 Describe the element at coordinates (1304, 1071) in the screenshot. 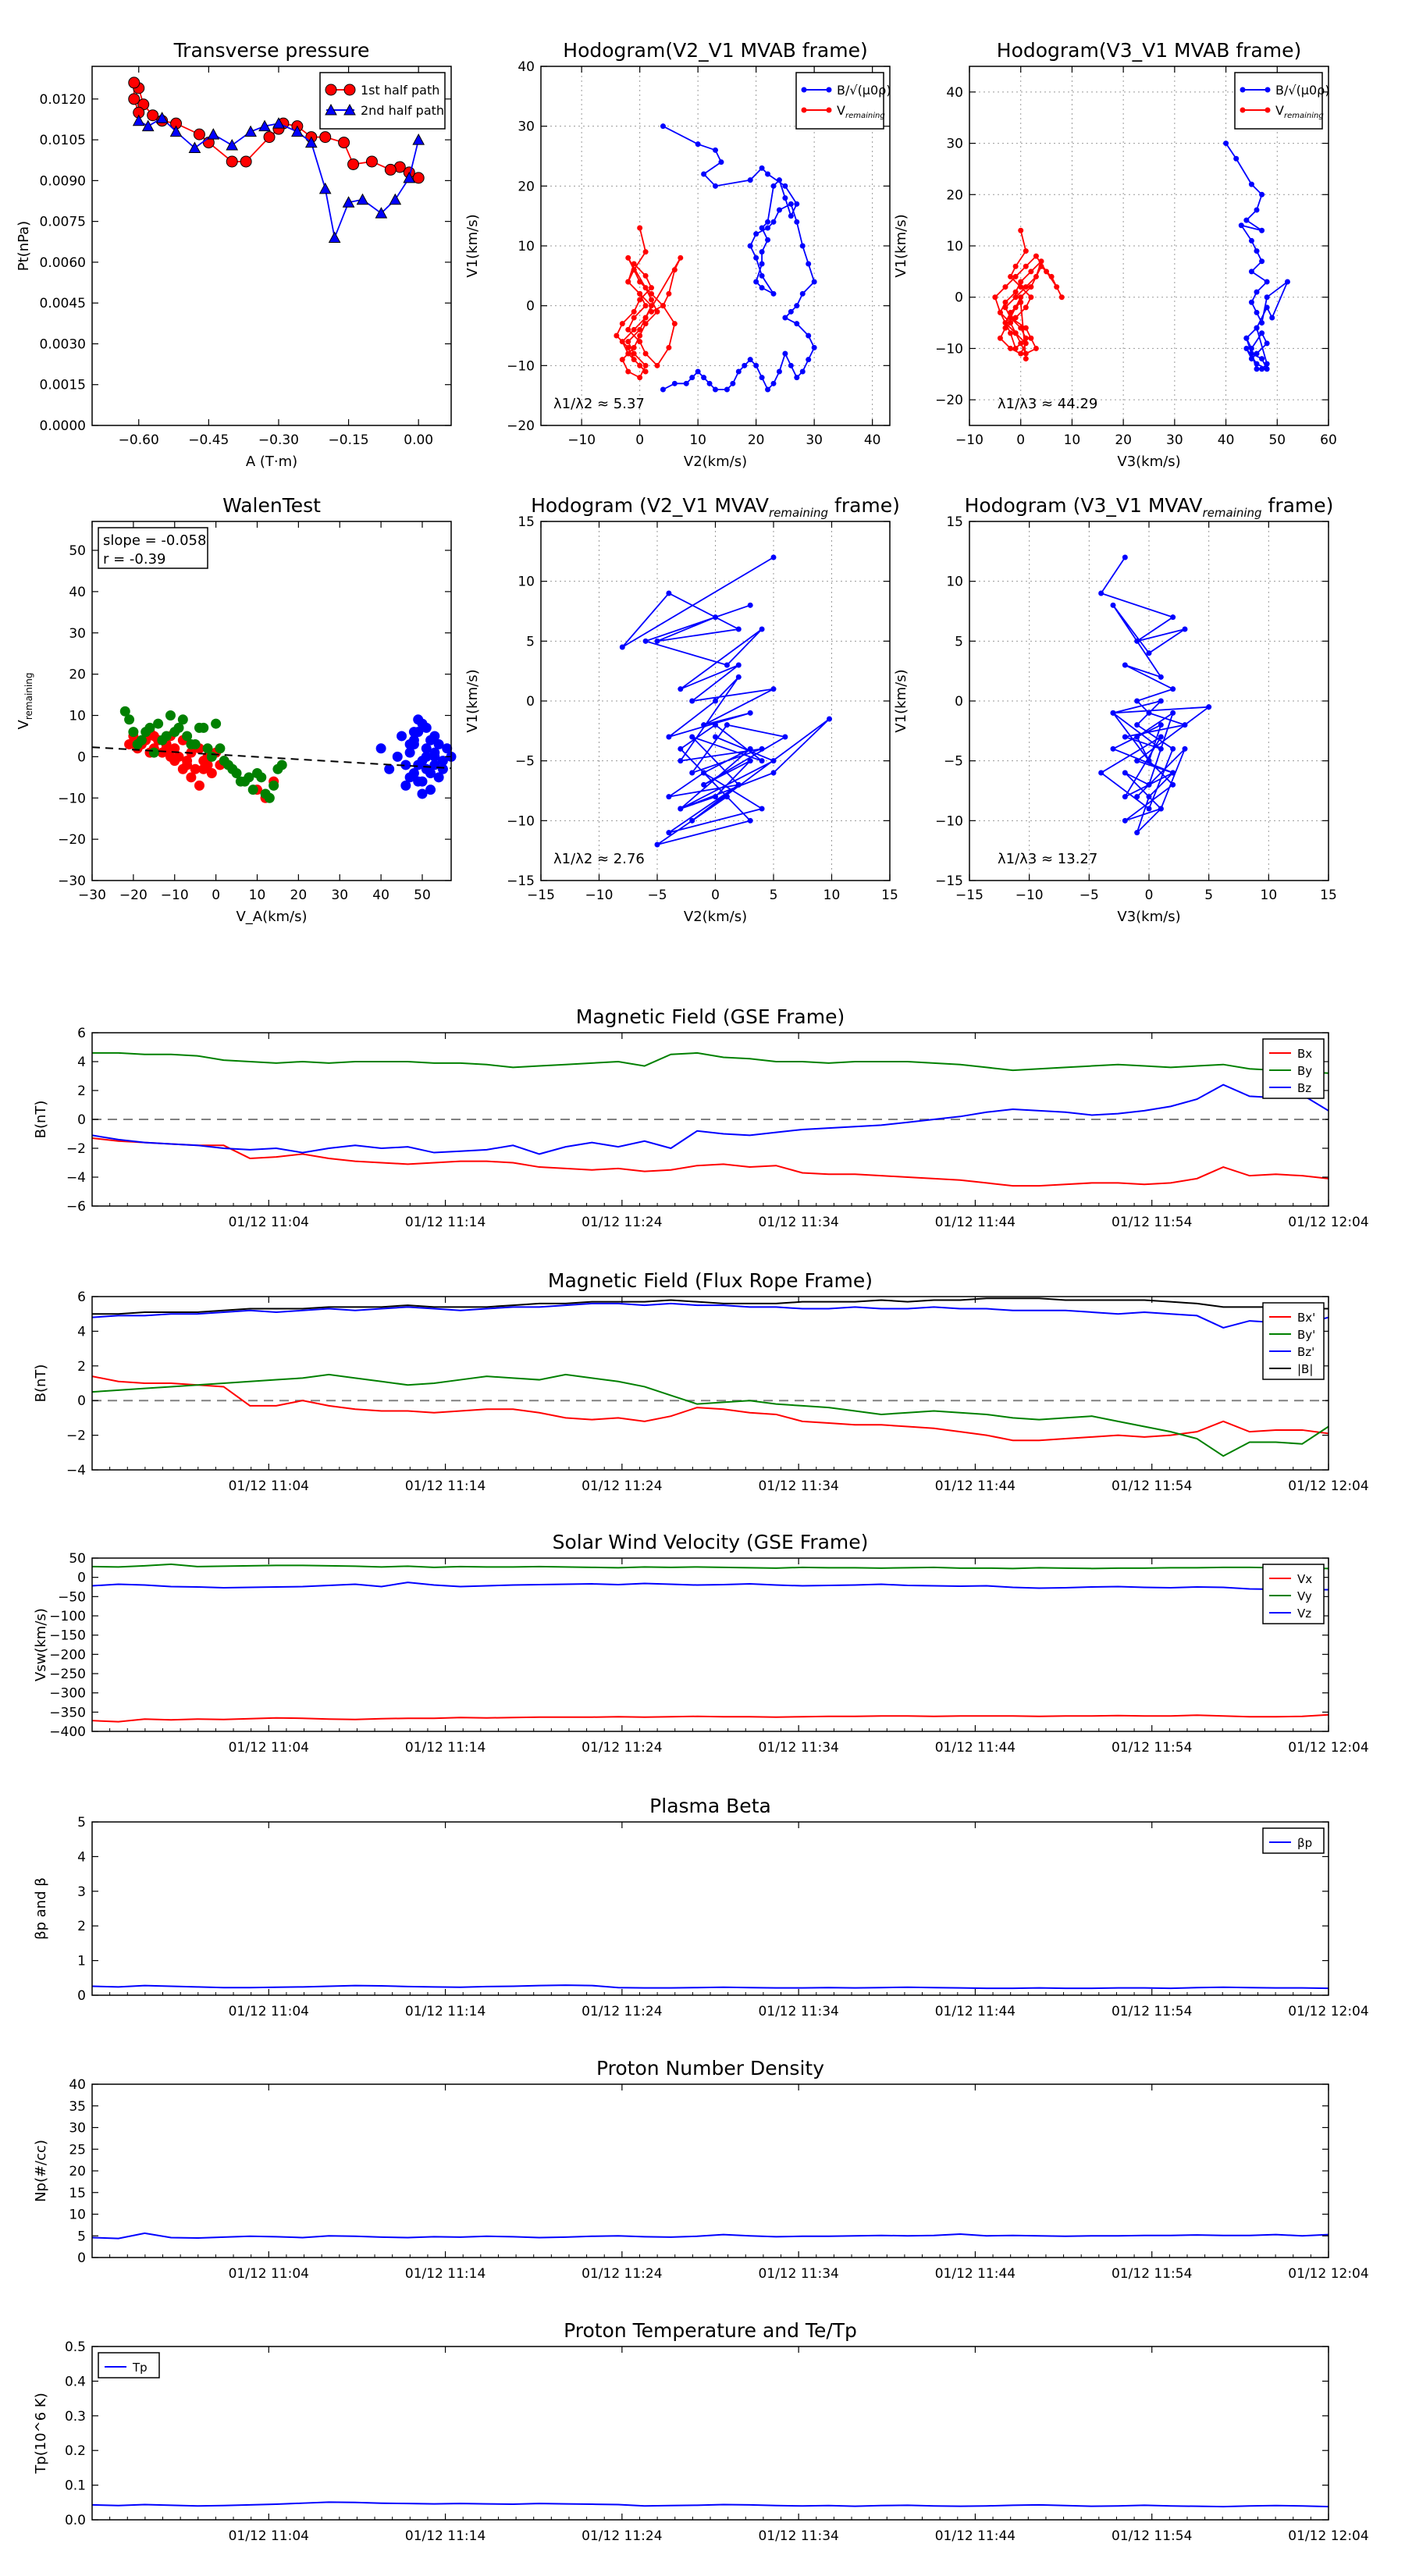

I see `legend-label: By` at that location.